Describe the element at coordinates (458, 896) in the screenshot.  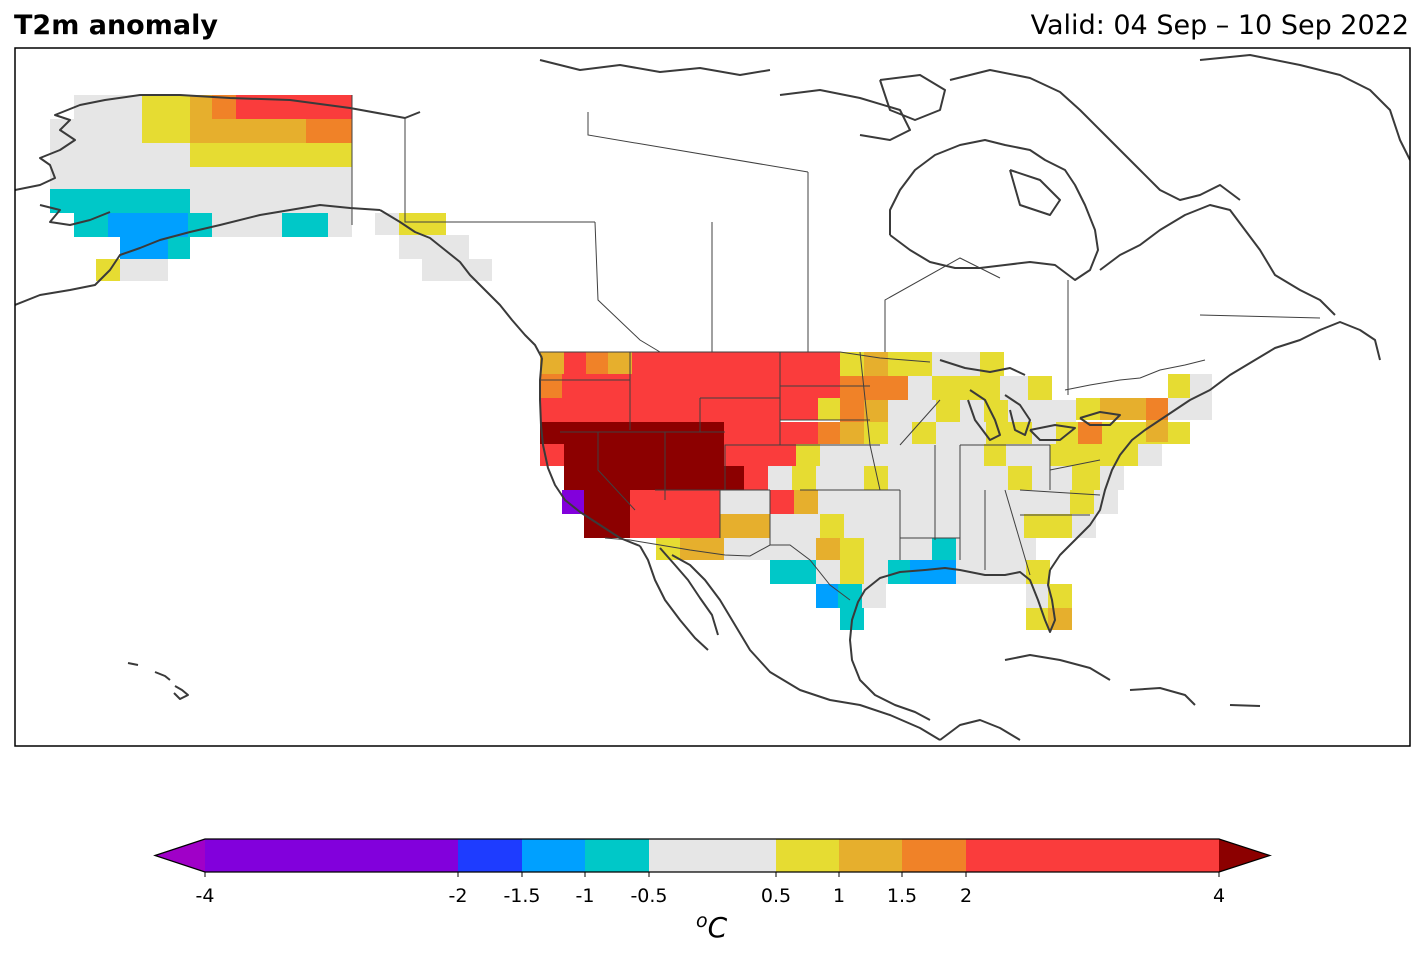
I see `colorbar-tick-label: -2` at that location.